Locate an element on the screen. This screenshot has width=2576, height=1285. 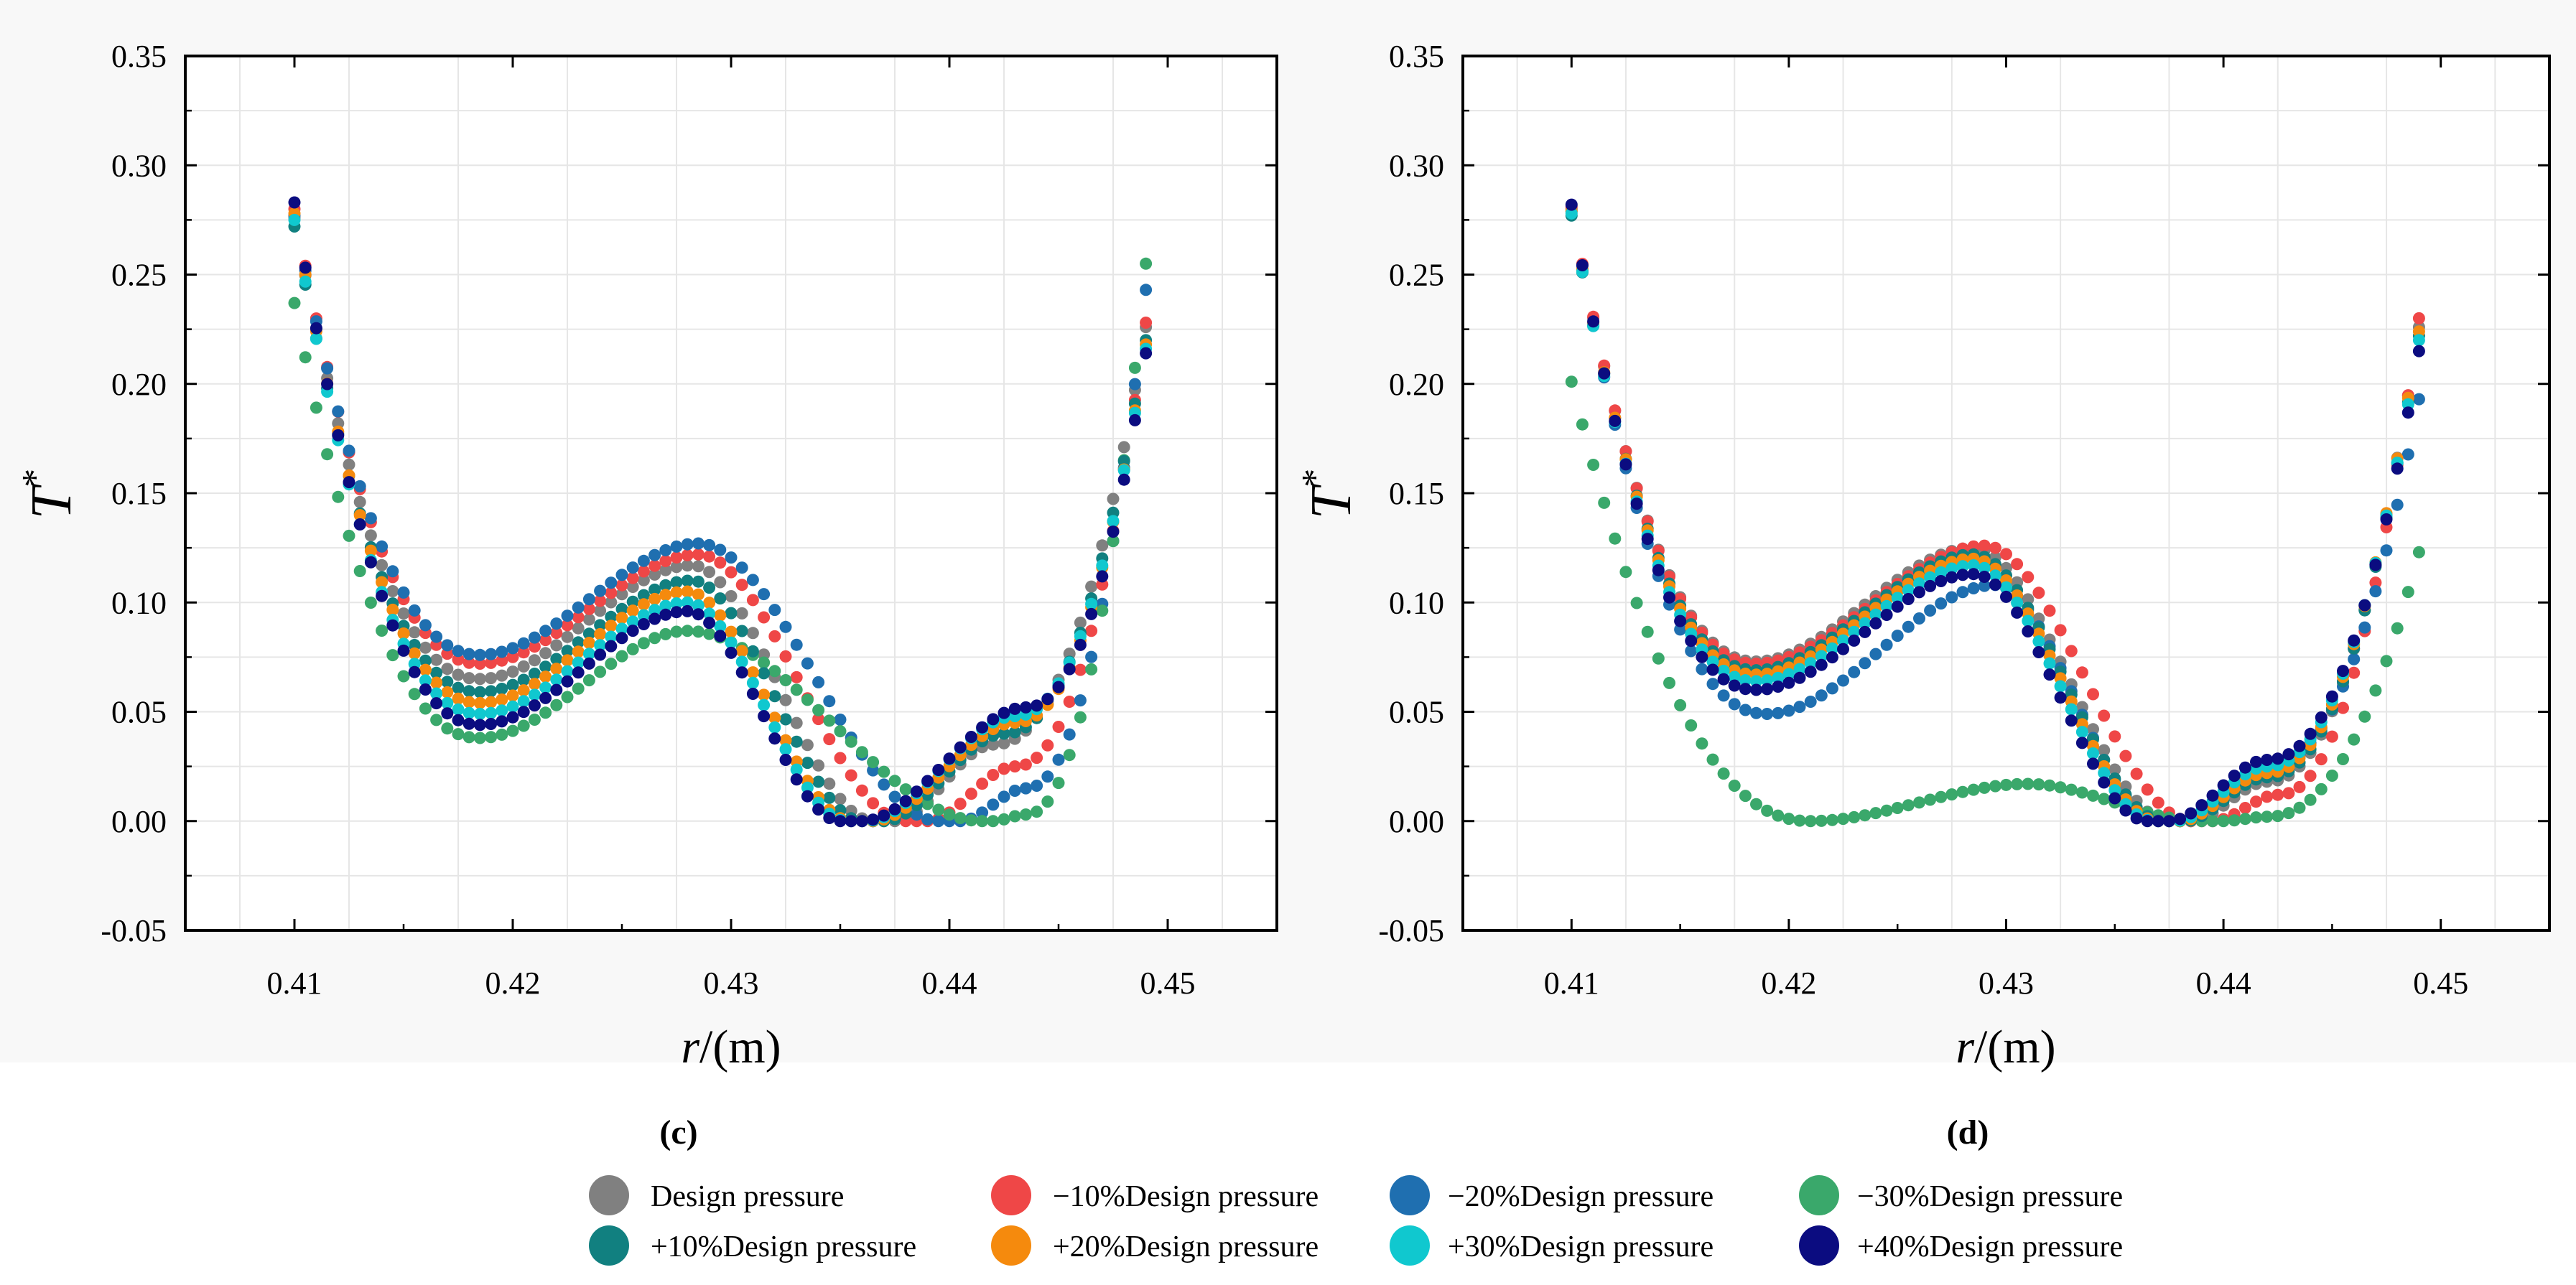
panel-label-d: (d) is located at coordinates (1968, 1132).